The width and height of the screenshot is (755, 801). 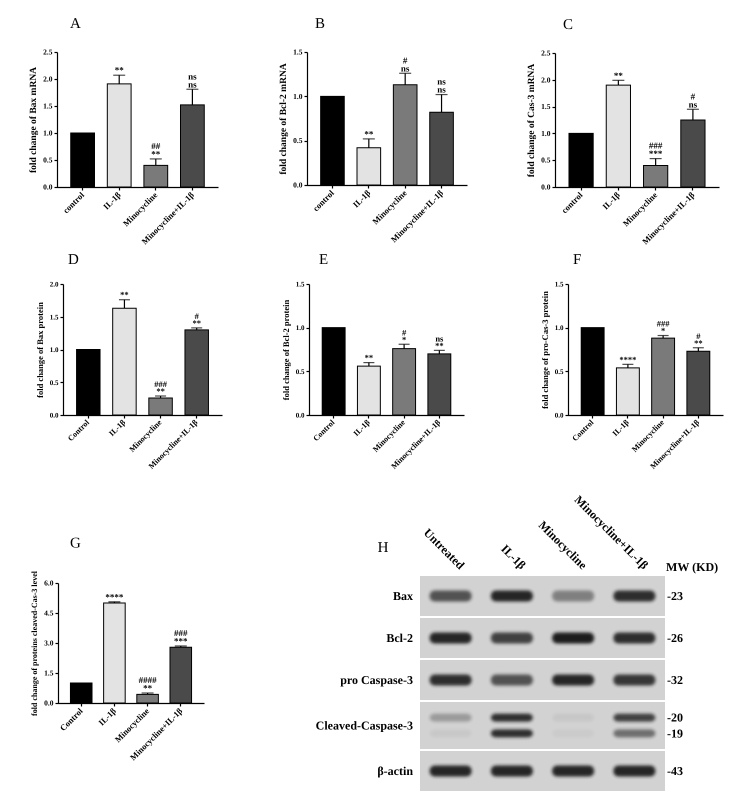 What do you see at coordinates (545, 349) in the screenshot?
I see `y-axis-title: fold change of pro-Cas-3 protein` at bounding box center [545, 349].